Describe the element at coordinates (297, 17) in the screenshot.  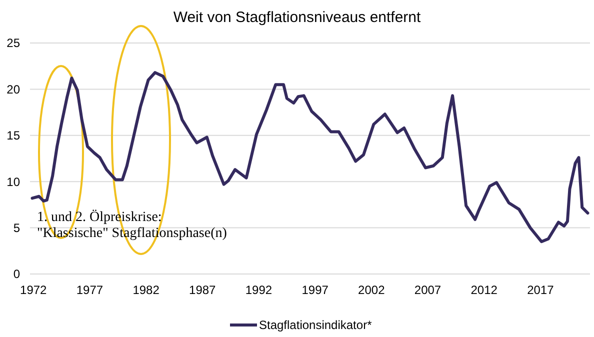
I see `chart-title: Weit von Stagflationsniveaus entfernt` at that location.